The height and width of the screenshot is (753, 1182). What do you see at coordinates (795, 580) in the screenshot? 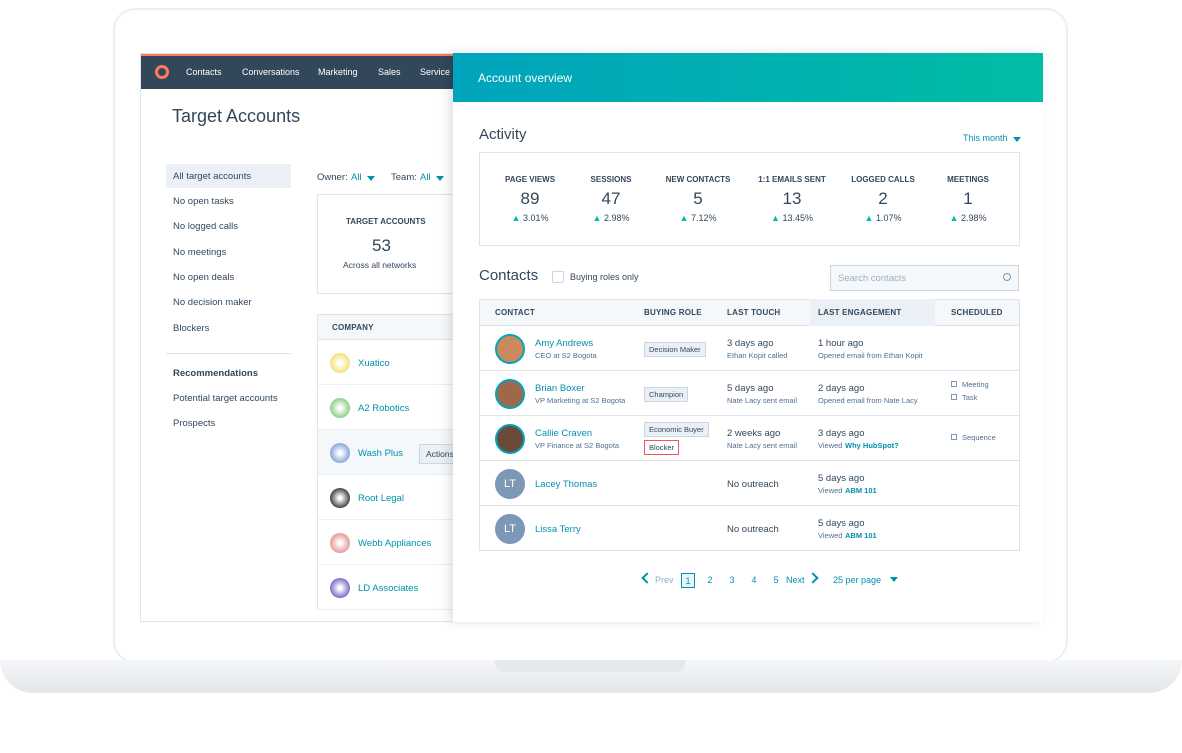
I see `next-button: Next` at bounding box center [795, 580].